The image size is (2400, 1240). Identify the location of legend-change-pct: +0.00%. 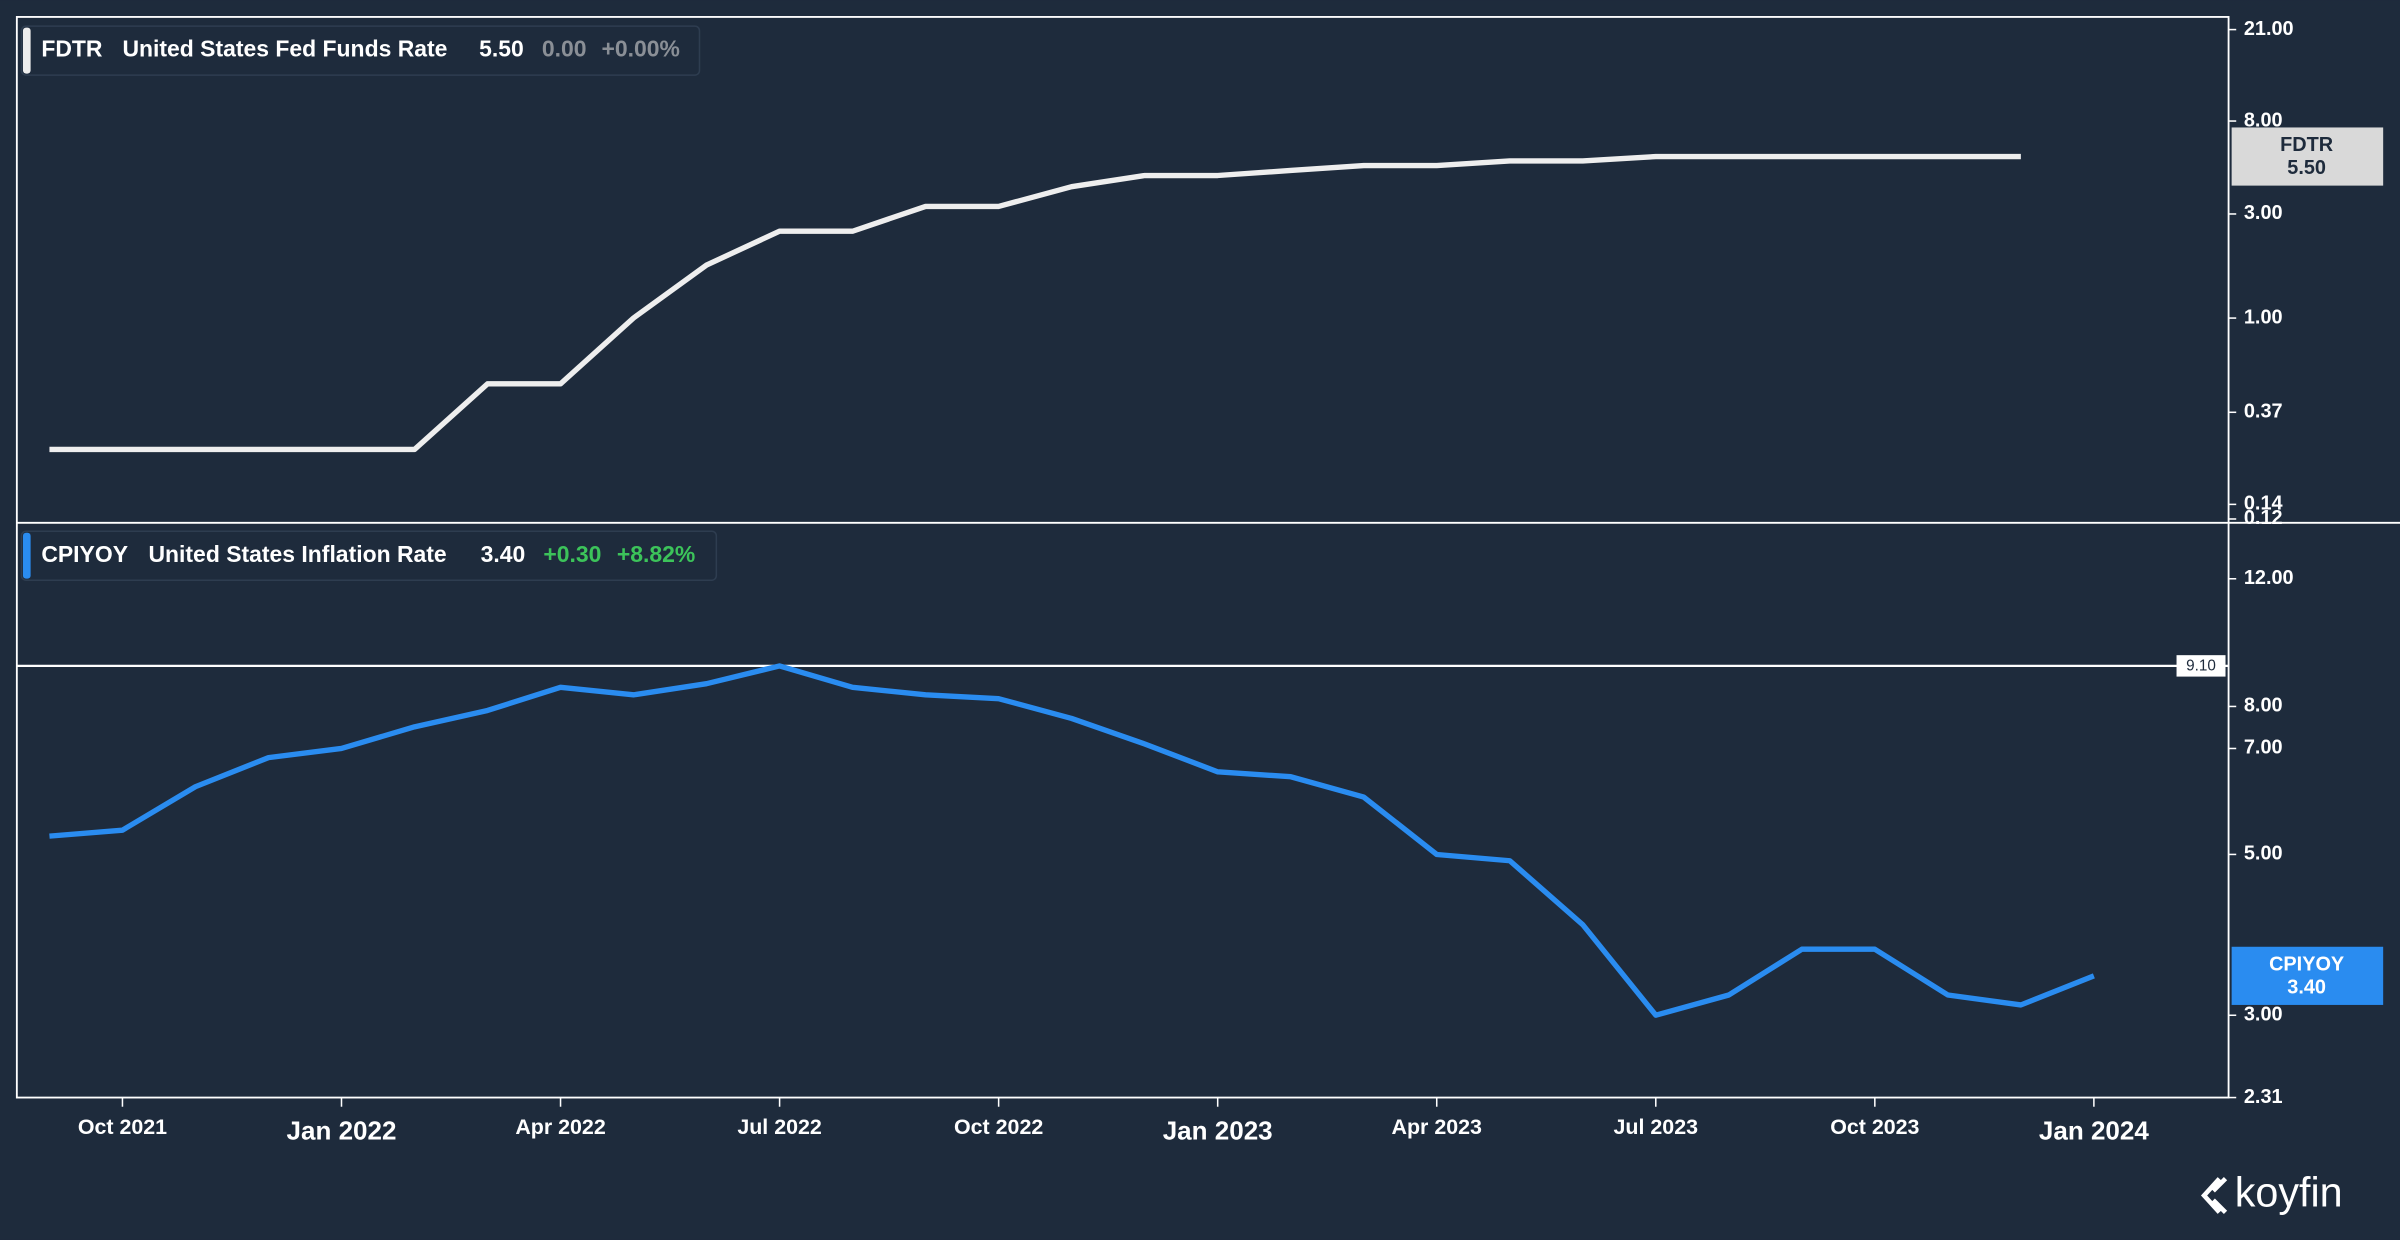
(641, 49).